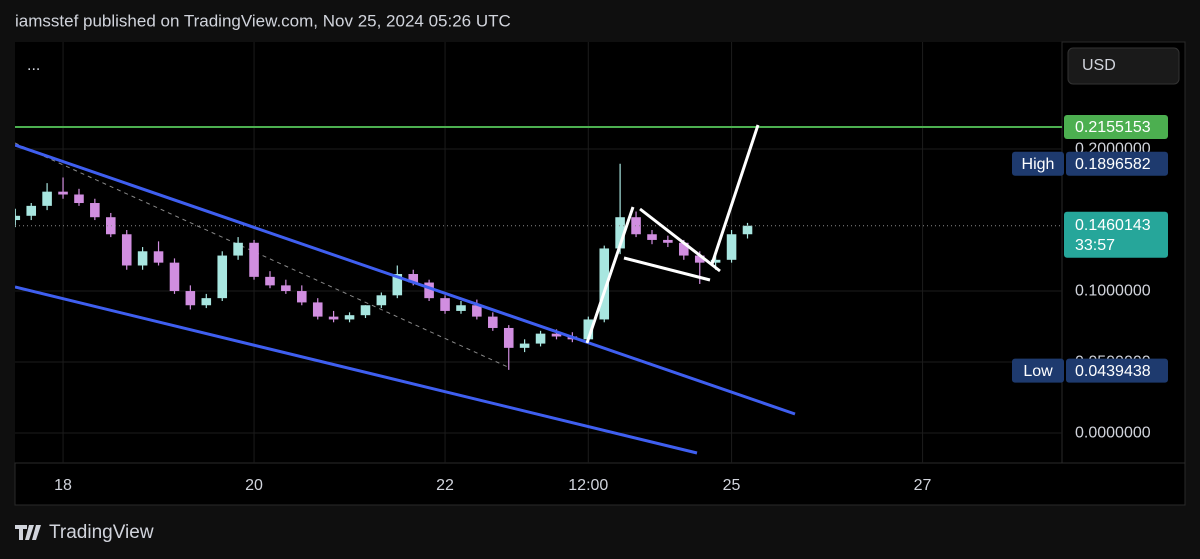 This screenshot has height=559, width=1200. What do you see at coordinates (735, 194) in the screenshot?
I see `breakout-projection` at bounding box center [735, 194].